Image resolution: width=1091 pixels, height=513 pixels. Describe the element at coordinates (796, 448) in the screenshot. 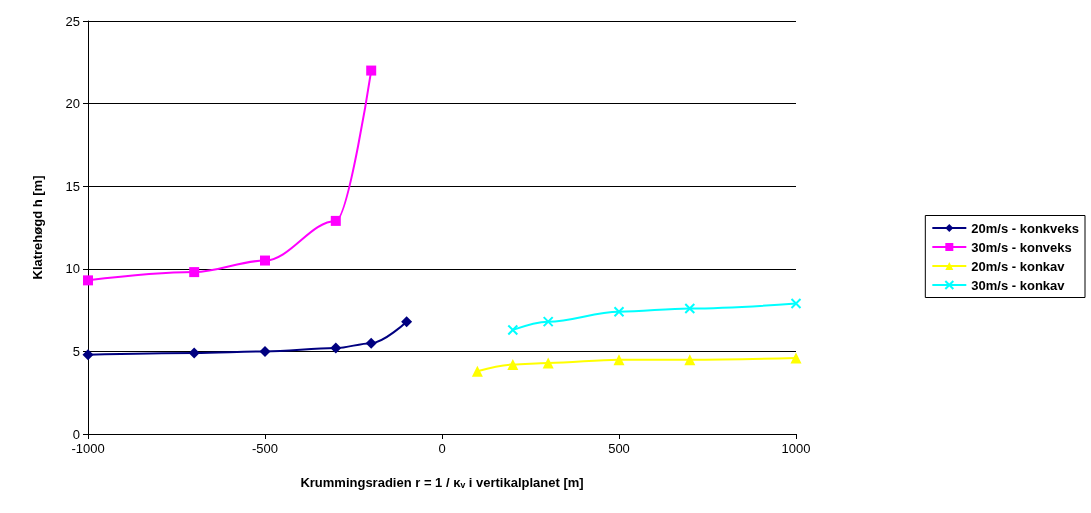

I see `x-tick-label: 1000` at that location.